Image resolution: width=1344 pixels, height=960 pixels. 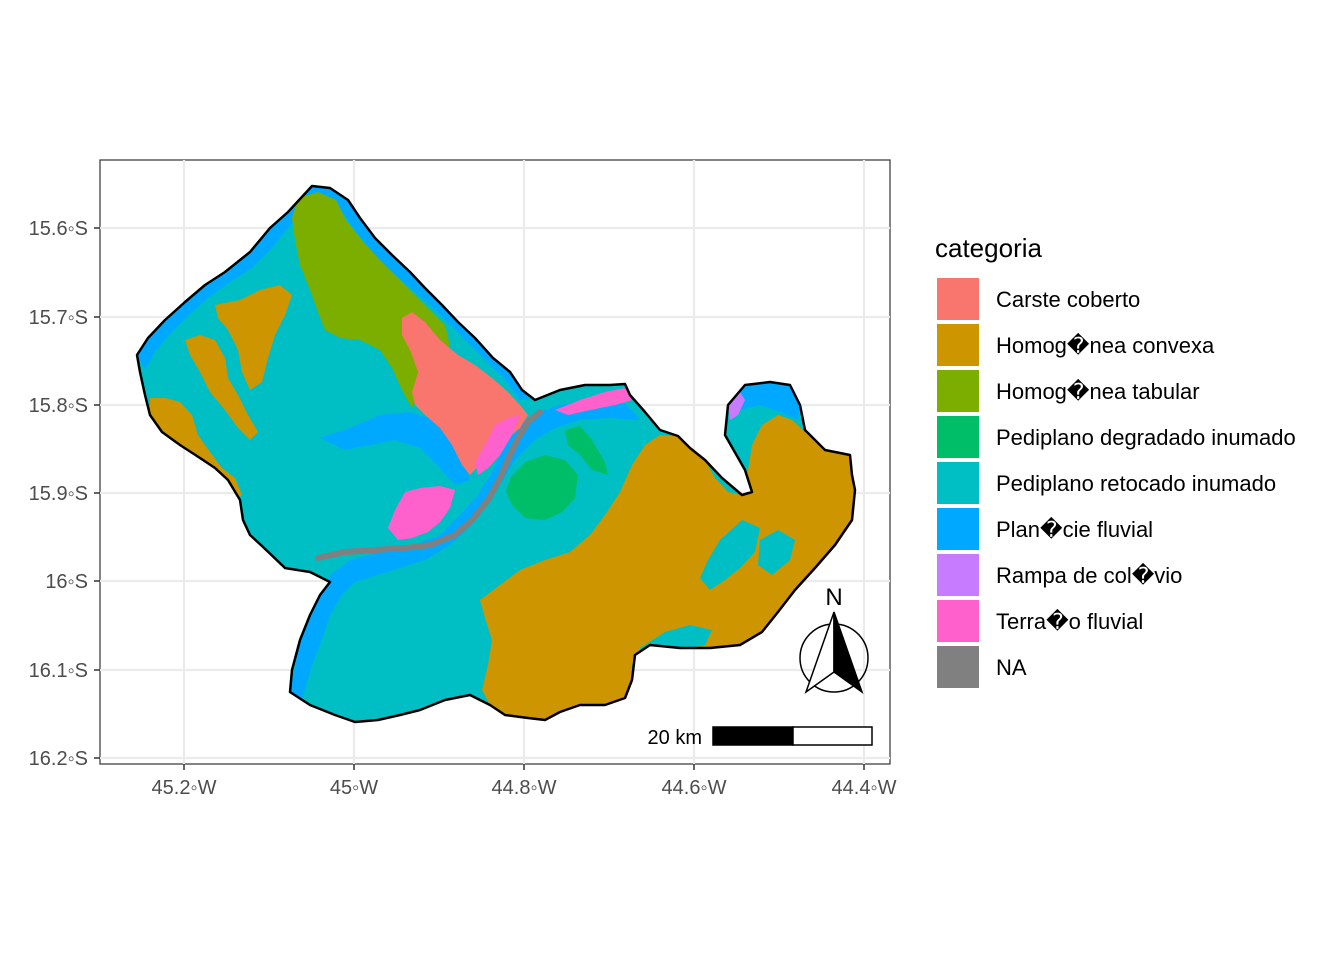 What do you see at coordinates (184, 788) in the screenshot?
I see `x-tick-label: 45.2◦W` at bounding box center [184, 788].